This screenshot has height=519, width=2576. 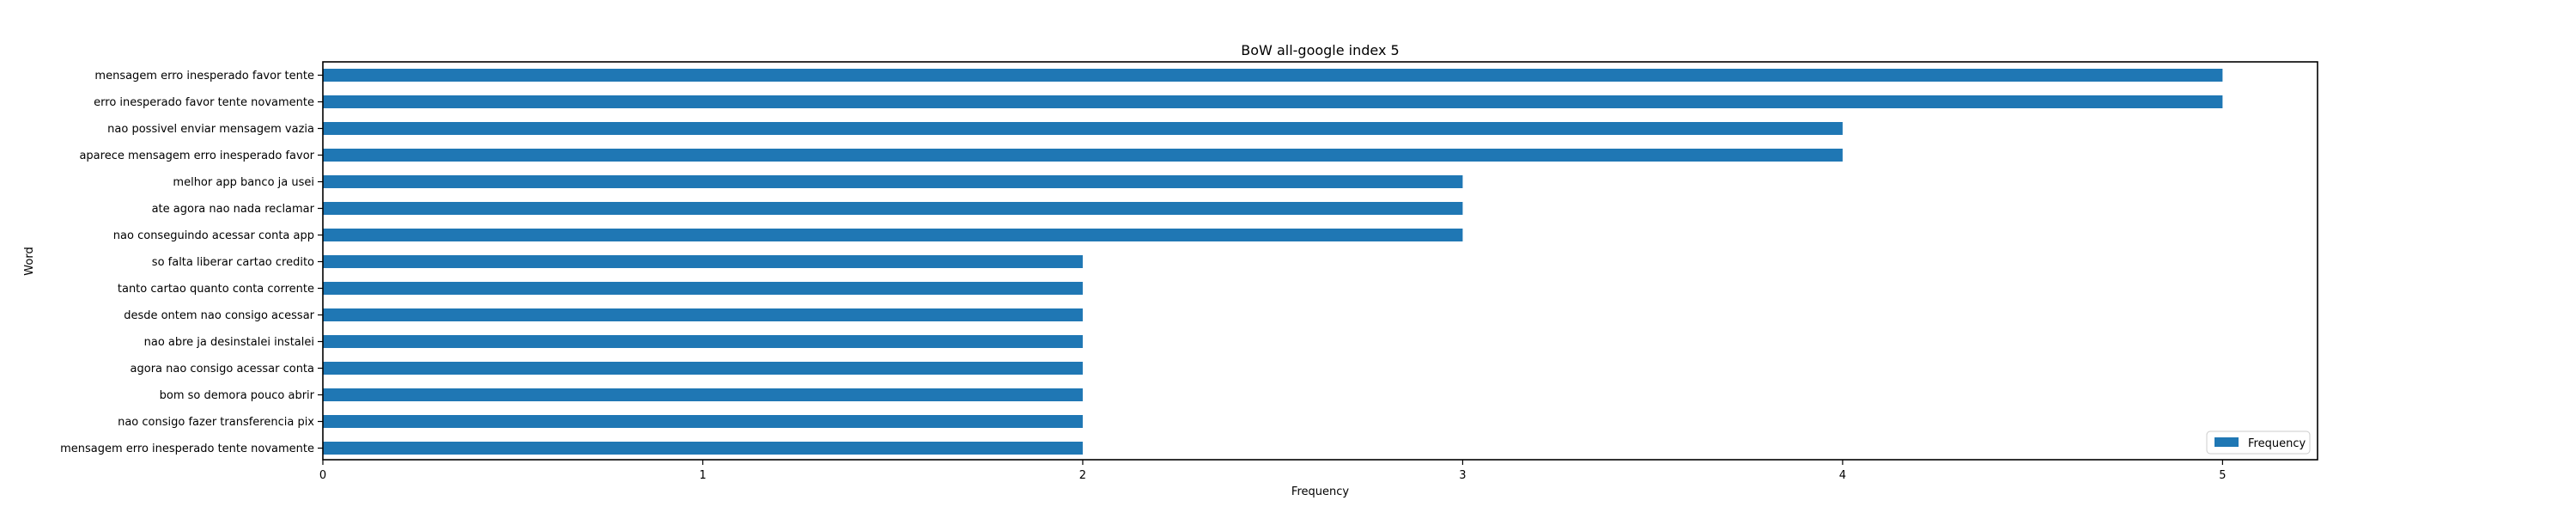 What do you see at coordinates (216, 289) in the screenshot?
I see `y-tick-label: tanto cartao quanto conta corrente` at bounding box center [216, 289].